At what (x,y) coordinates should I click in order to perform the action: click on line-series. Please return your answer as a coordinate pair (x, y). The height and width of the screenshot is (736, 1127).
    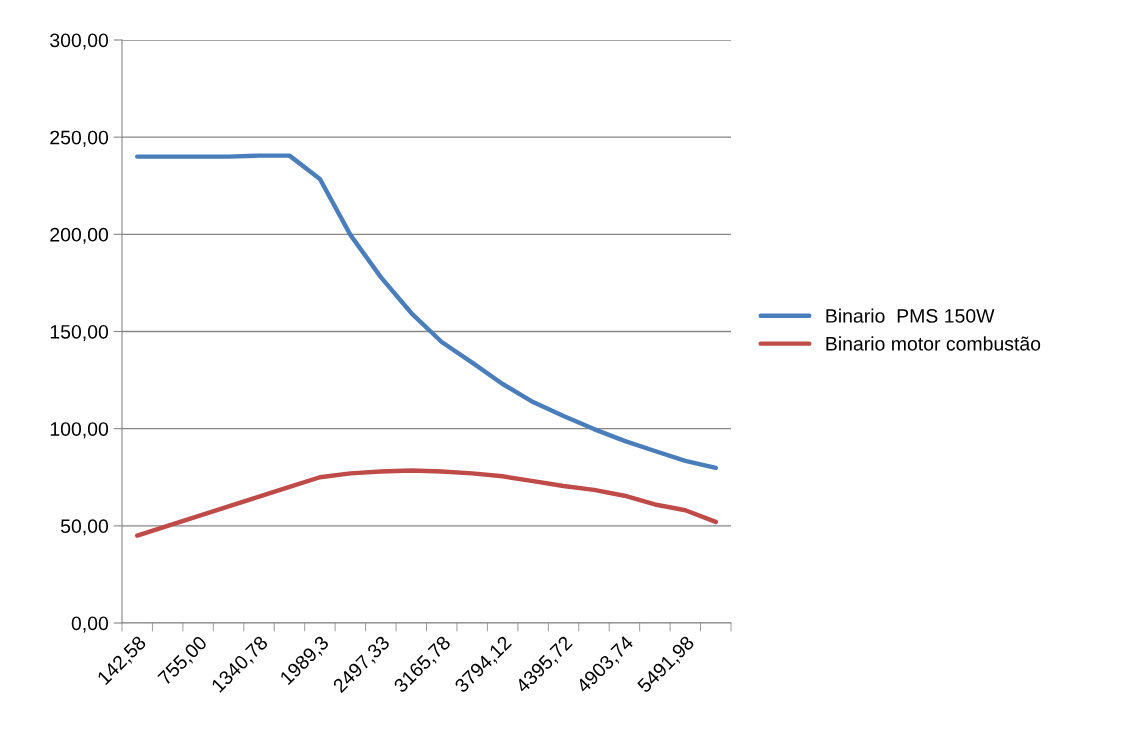
    Looking at the image, I should click on (426, 503).